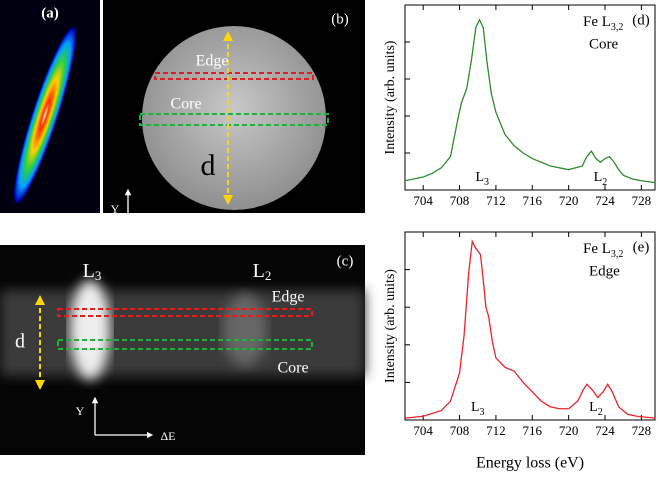  I want to click on l3-intensity, so click(90, 330).